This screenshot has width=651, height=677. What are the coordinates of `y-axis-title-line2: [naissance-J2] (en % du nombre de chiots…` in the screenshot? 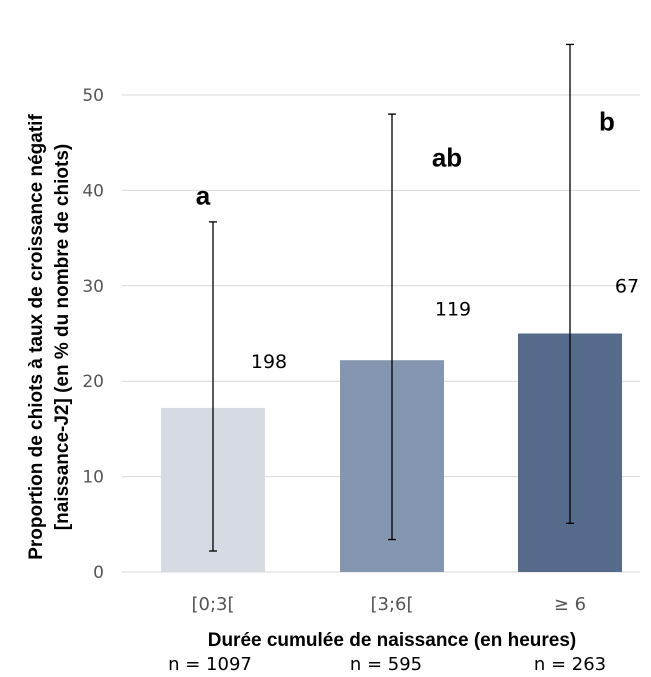 It's located at (62, 337).